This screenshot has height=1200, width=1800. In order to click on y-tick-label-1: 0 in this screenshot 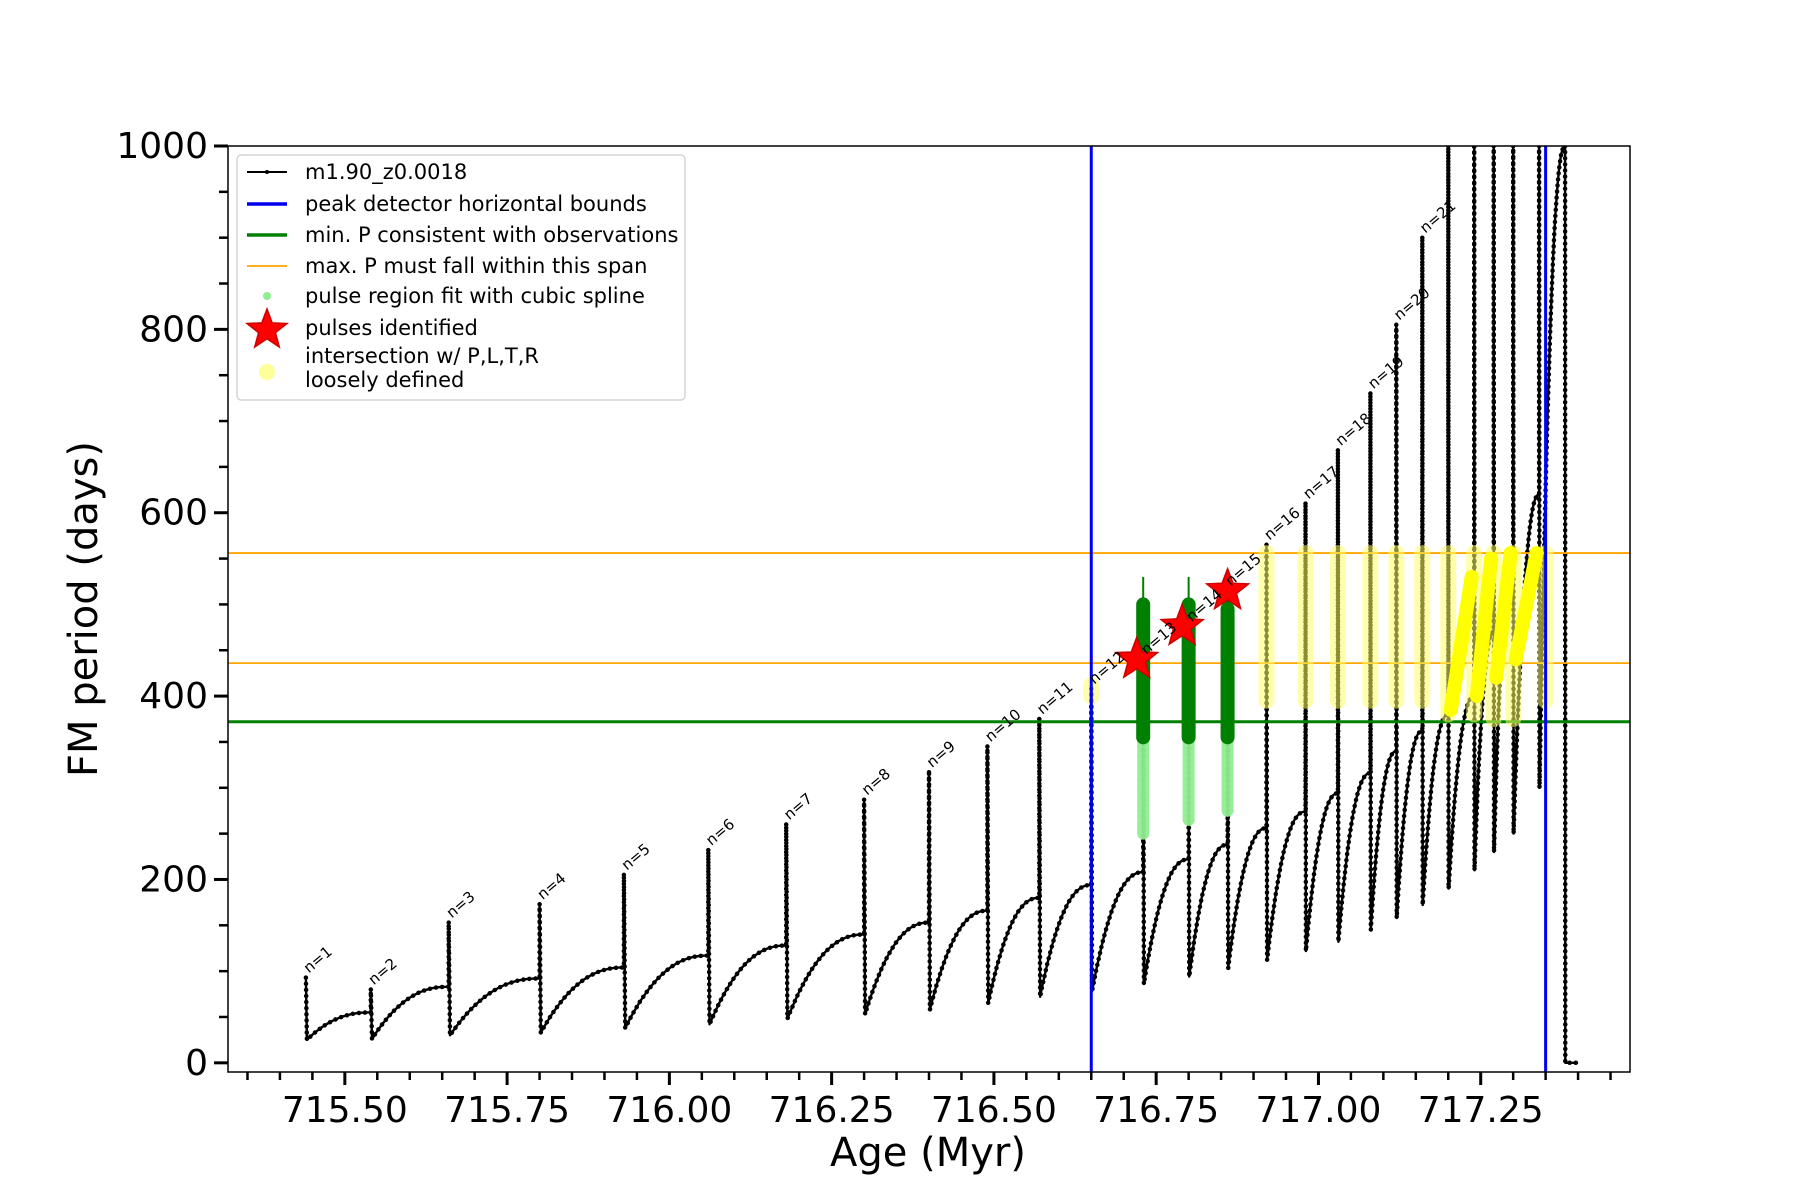, I will do `click(196, 1063)`.